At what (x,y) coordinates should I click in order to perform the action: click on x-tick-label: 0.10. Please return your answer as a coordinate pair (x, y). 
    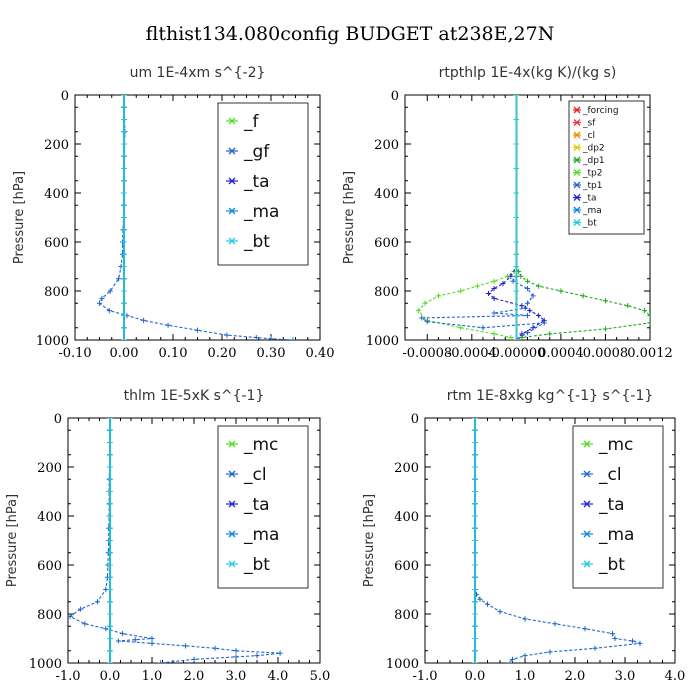
    Looking at the image, I should click on (173, 353).